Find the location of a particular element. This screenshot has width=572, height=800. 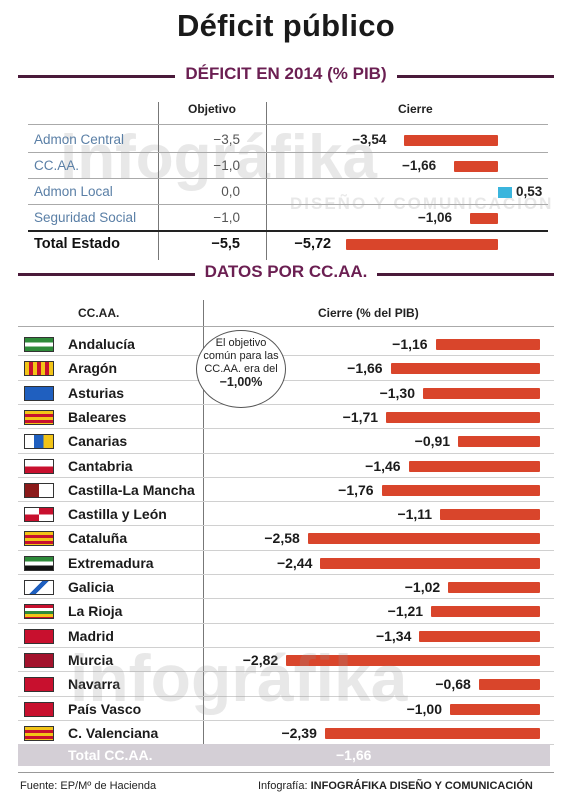

total-ccaa-label: Total CC.AA. is located at coordinates (110, 755).